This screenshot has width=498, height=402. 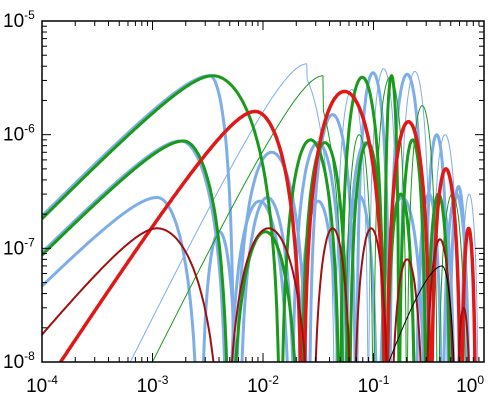 What do you see at coordinates (263, 385) in the screenshot?
I see `x-tick-label: 10⁻²` at bounding box center [263, 385].